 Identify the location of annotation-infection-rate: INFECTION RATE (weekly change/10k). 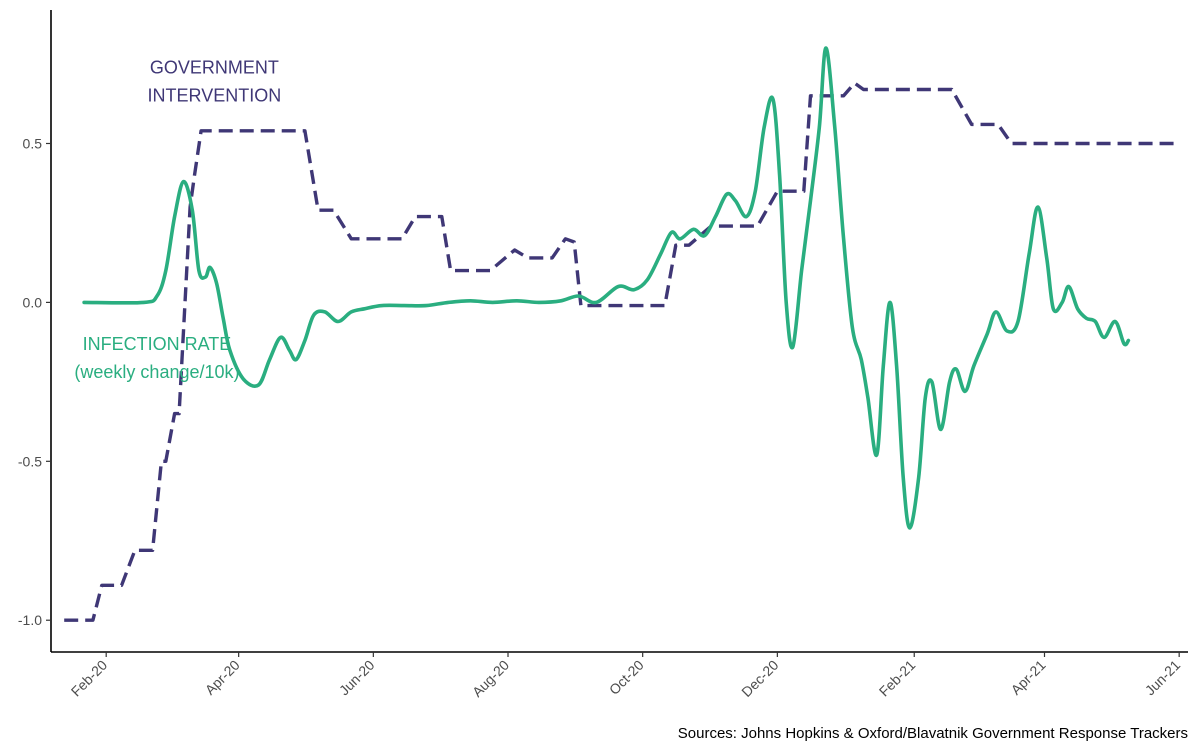
(156, 358).